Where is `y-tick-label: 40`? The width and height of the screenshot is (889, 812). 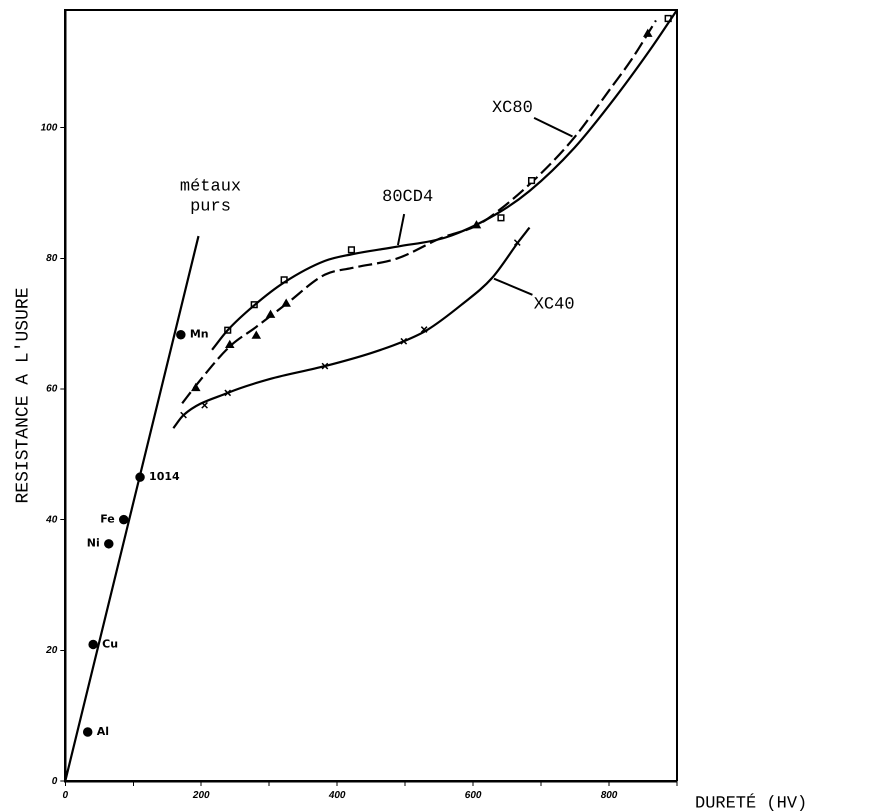
y-tick-label: 40 is located at coordinates (51, 520).